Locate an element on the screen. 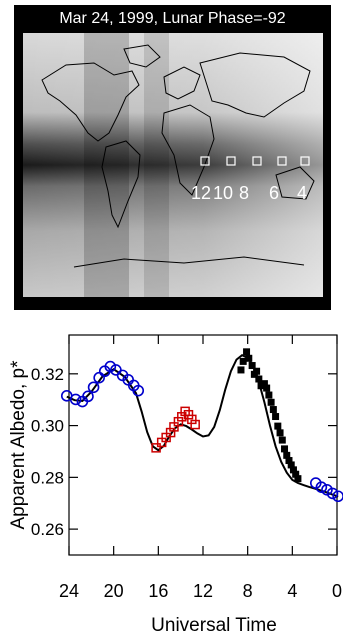 This screenshot has height=637, width=343. x-tick-label: 16 is located at coordinates (158, 591).